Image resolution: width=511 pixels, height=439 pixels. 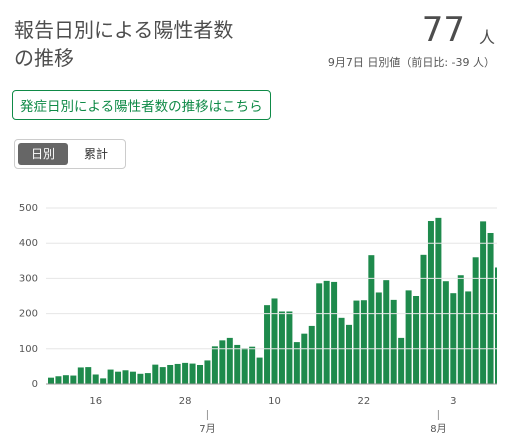 What do you see at coordinates (28, 314) in the screenshot?
I see `y-tick-label: 200` at bounding box center [28, 314].